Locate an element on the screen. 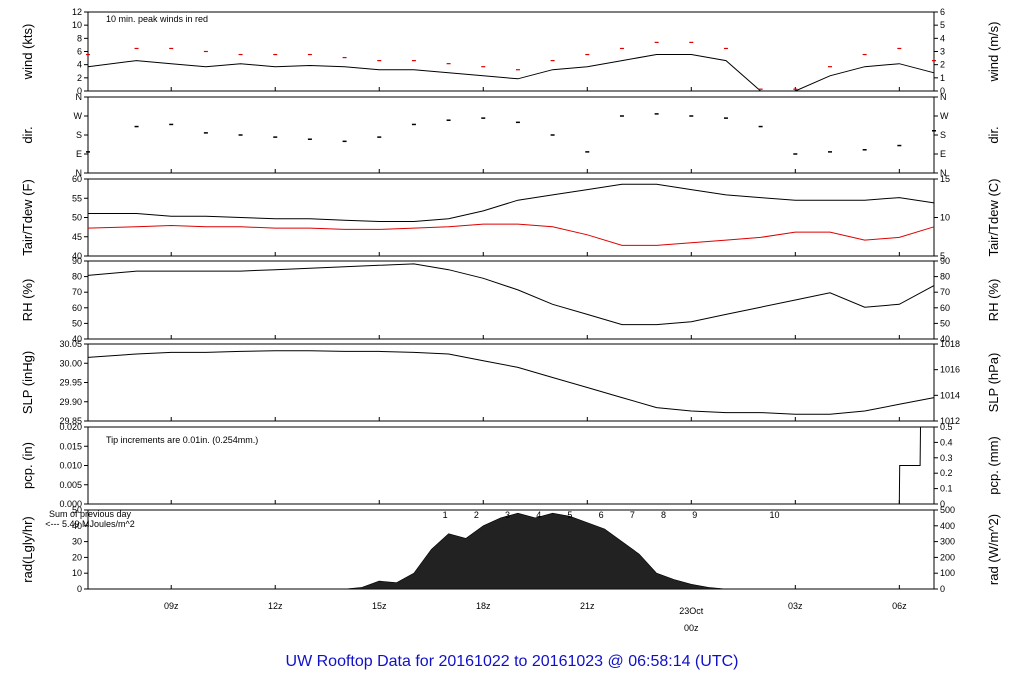 Image resolution: width=1024 pixels, height=700 pixels. hour-marker: 3 is located at coordinates (507, 515).